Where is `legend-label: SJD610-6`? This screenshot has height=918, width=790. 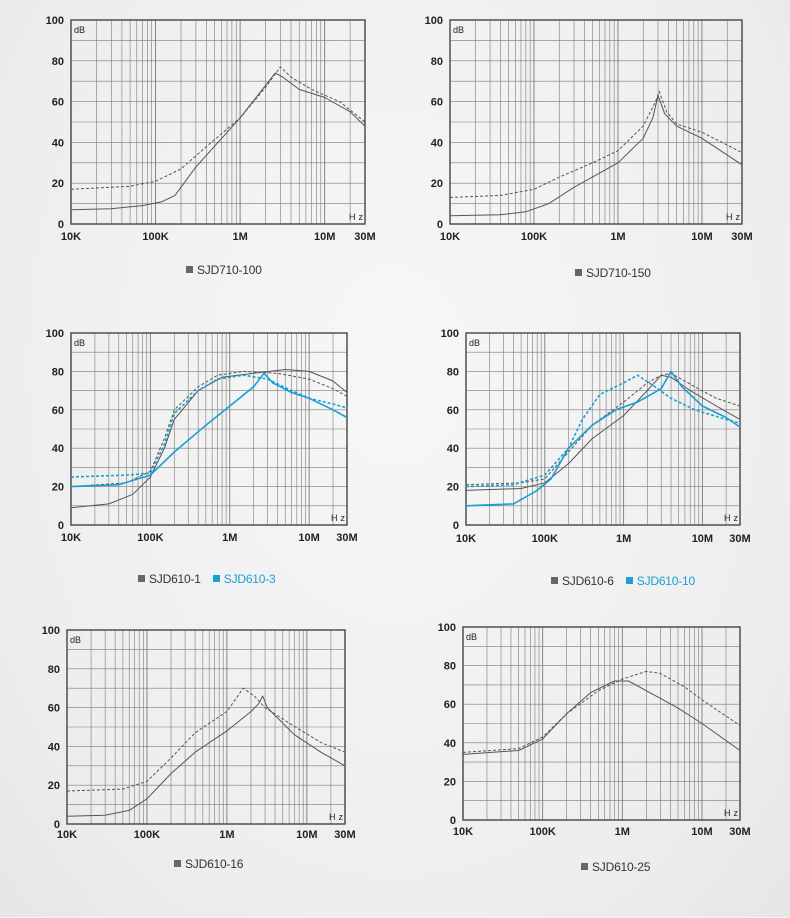 legend-label: SJD610-6 is located at coordinates (588, 581).